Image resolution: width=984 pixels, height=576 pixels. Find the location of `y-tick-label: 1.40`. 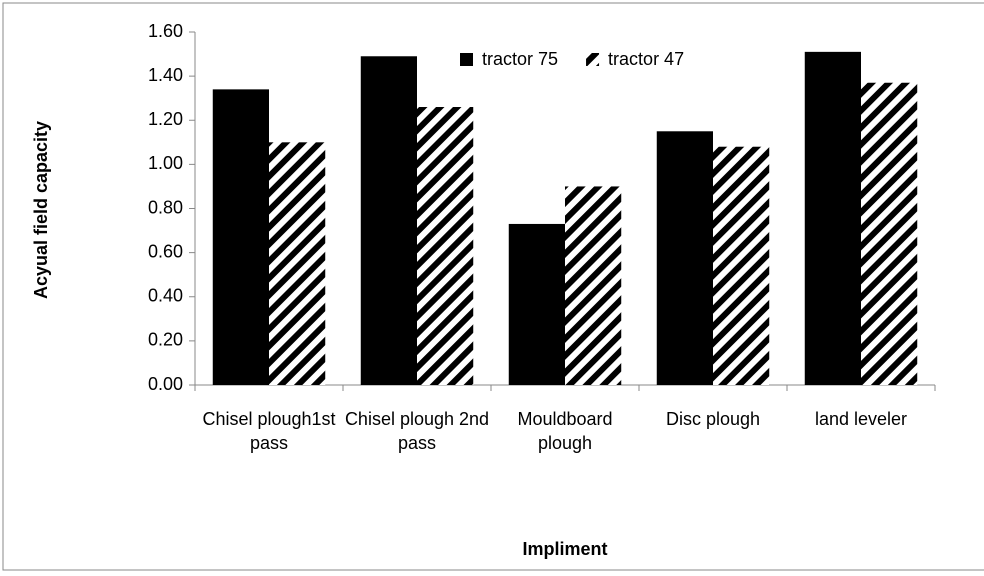

y-tick-label: 1.40 is located at coordinates (165, 75).